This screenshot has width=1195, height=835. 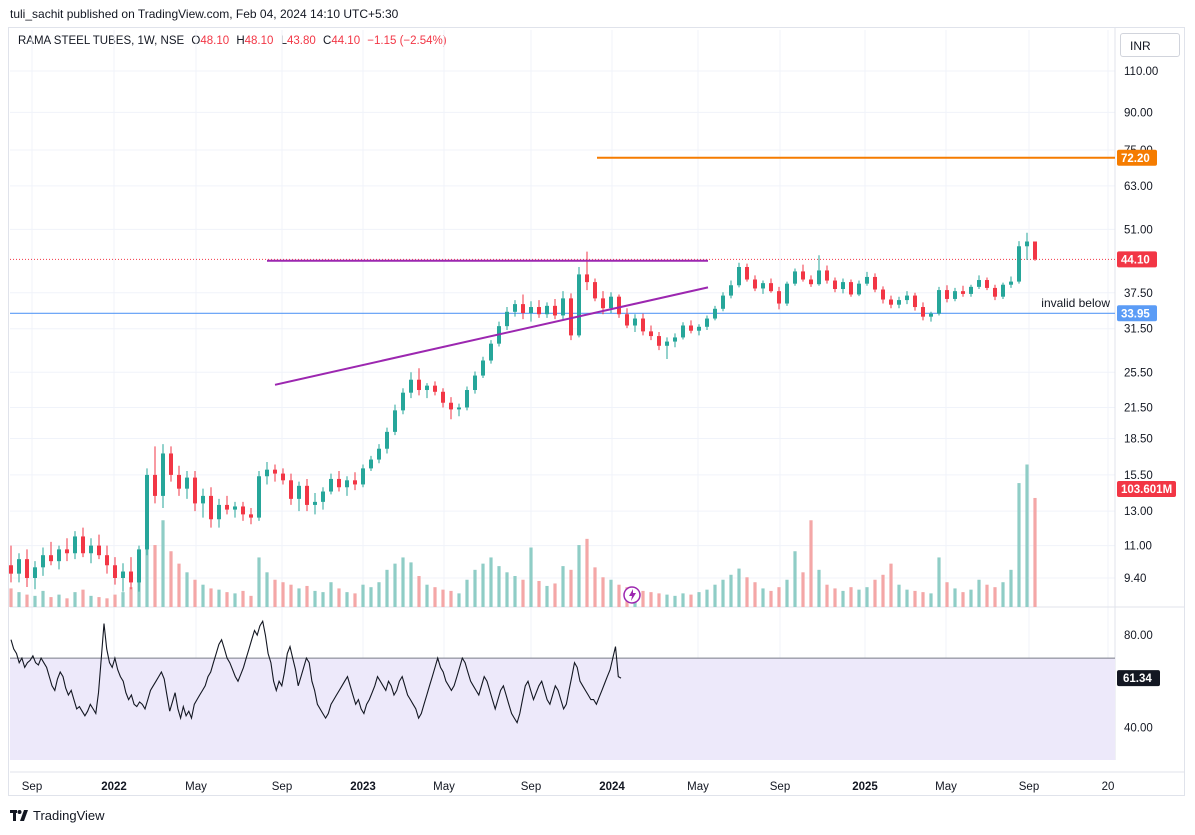 What do you see at coordinates (301, 41) in the screenshot?
I see `low-value: 43.80` at bounding box center [301, 41].